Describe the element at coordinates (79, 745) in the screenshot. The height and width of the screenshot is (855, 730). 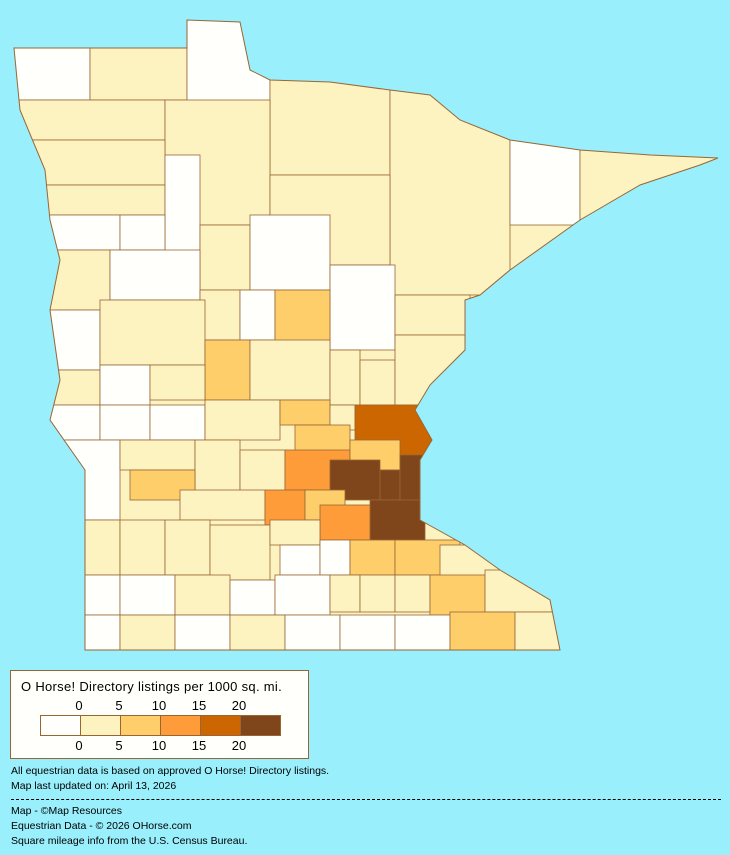
I see `legend-bottom-tick: 0` at that location.